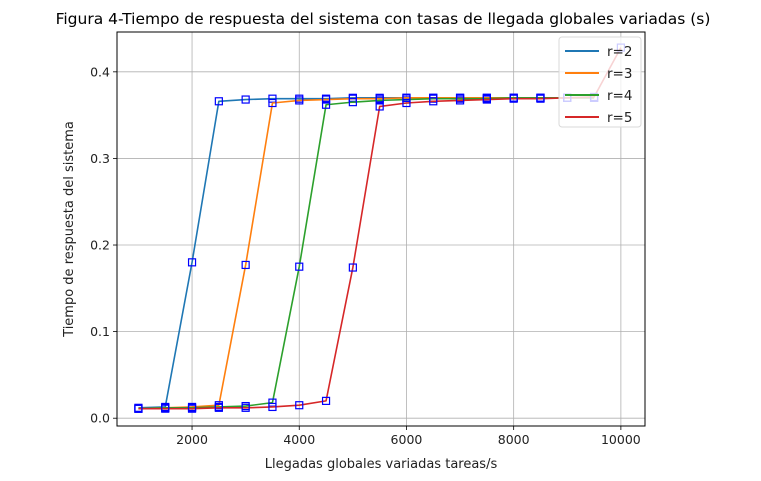  Describe the element at coordinates (100, 331) in the screenshot. I see `y-tick-label: 0.1` at that location.